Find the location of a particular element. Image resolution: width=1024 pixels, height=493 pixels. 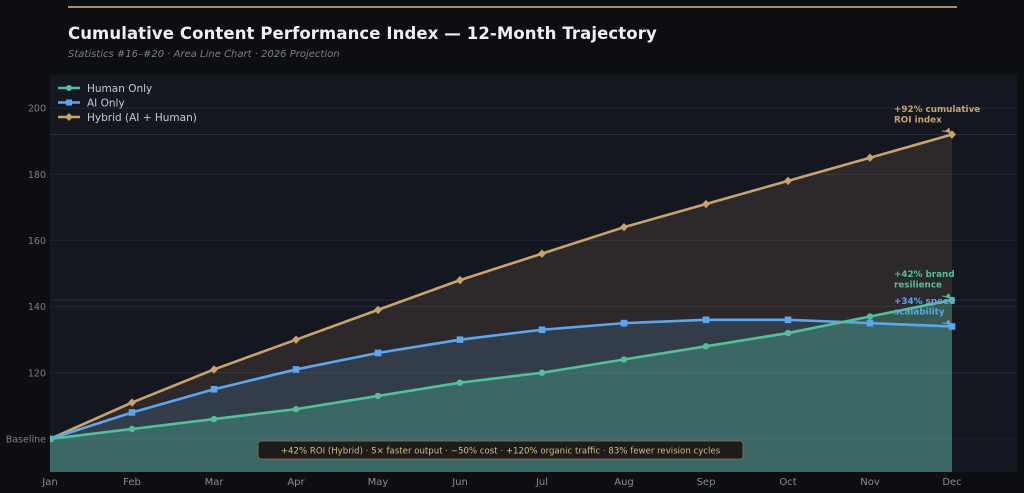

x-tick-label: Sep is located at coordinates (706, 482).